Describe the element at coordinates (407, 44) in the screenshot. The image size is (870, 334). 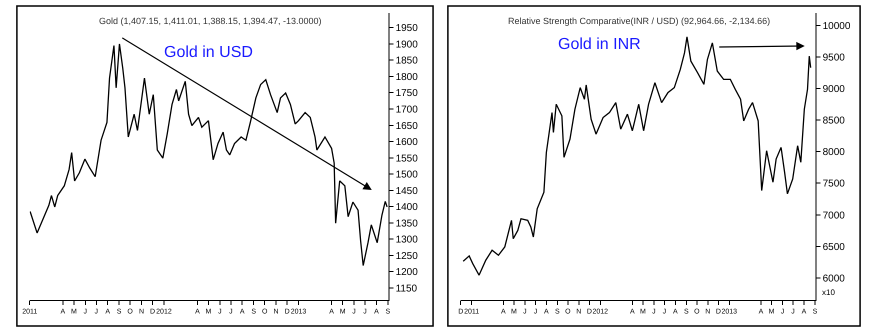
I see `y-tick-label: 1900` at that location.